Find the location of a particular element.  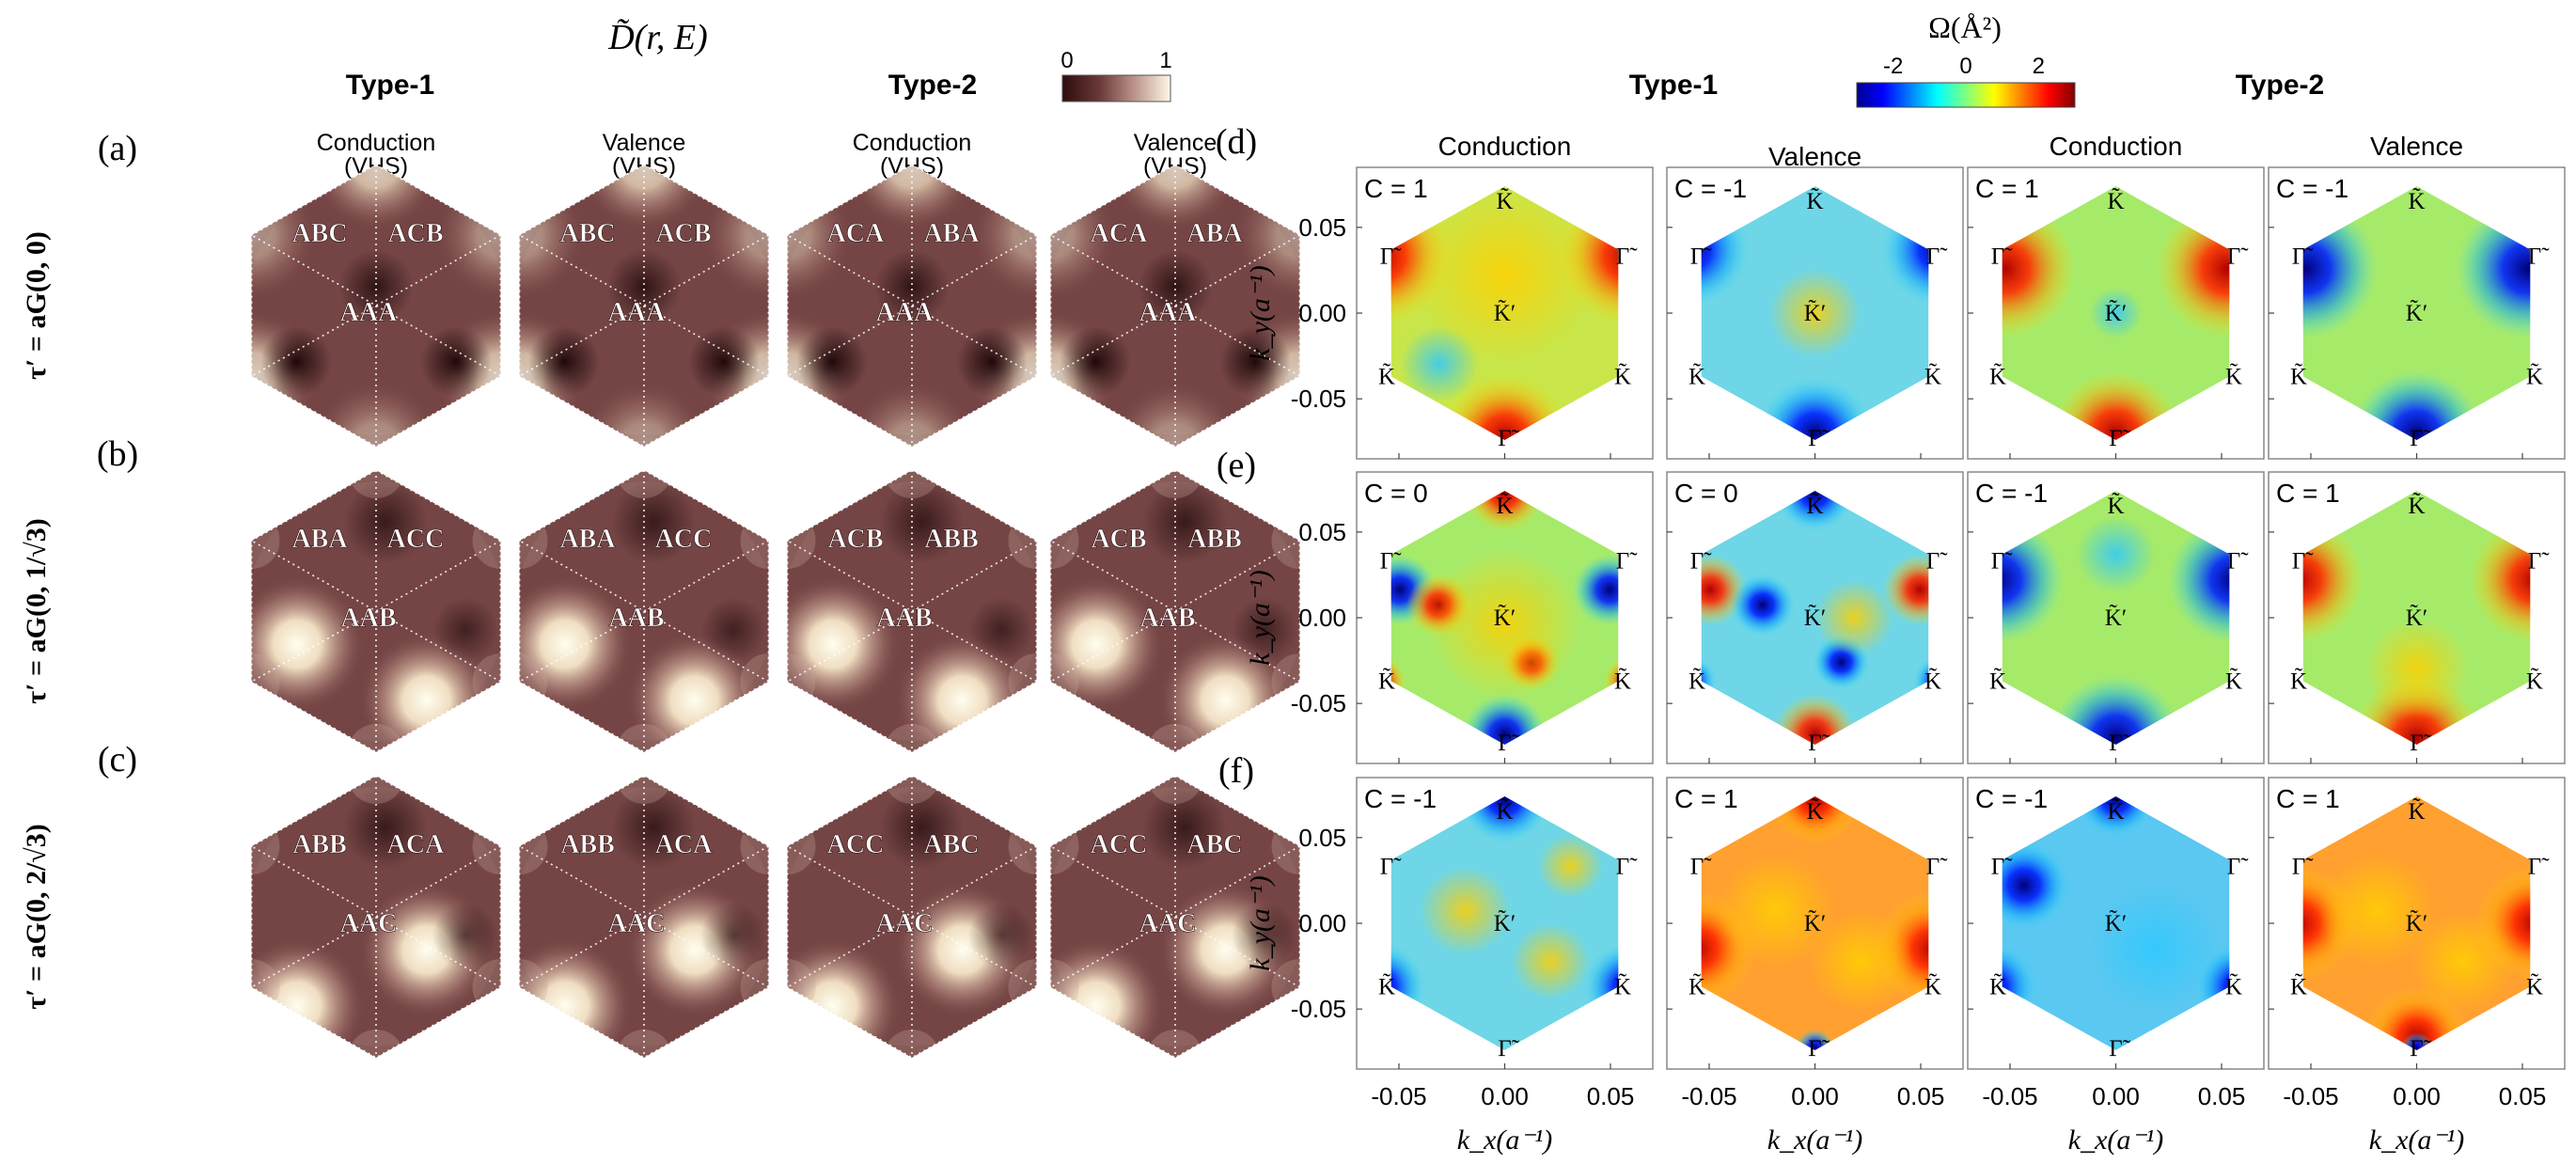

omega-colorbar-tick: 2 is located at coordinates (2039, 66).